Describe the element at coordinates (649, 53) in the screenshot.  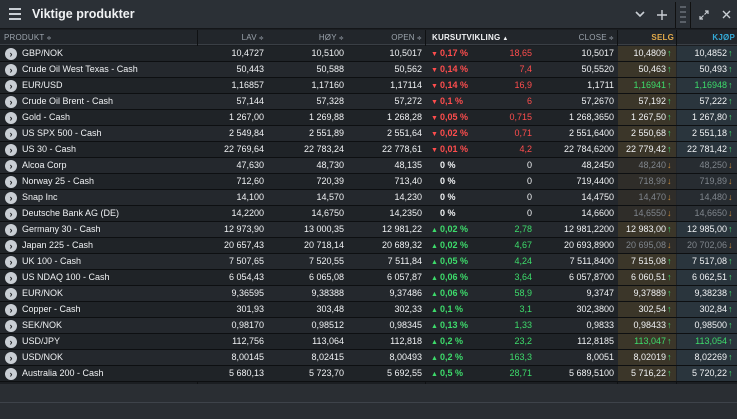
I see `selg-price: 10,4809` at that location.